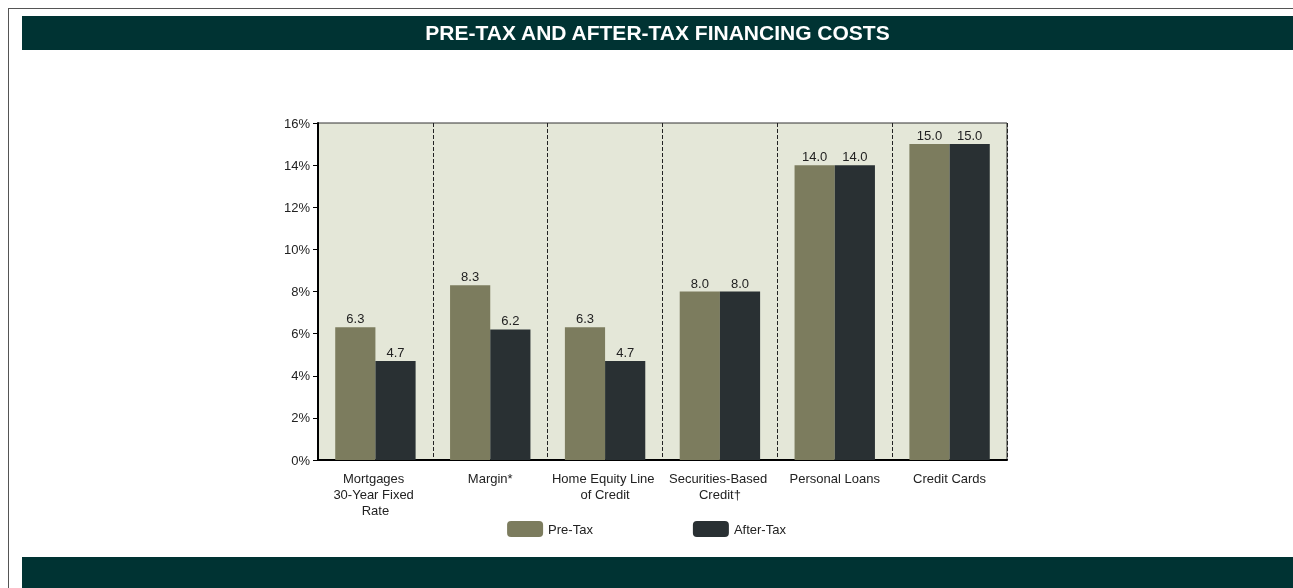 Image resolution: width=1293 pixels, height=588 pixels. I want to click on y-tick-label: 6%, so click(301, 334).